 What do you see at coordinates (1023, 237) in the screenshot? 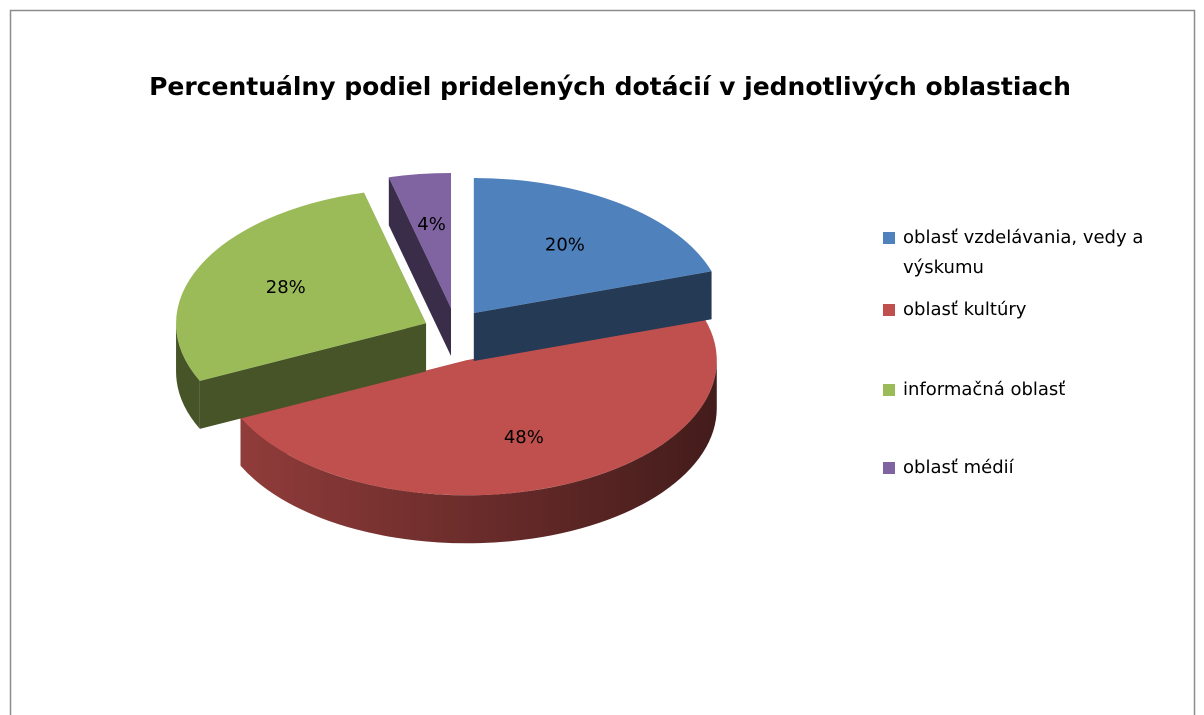
I see `legend-line: oblasť vzdelávania, vedy a` at bounding box center [1023, 237].